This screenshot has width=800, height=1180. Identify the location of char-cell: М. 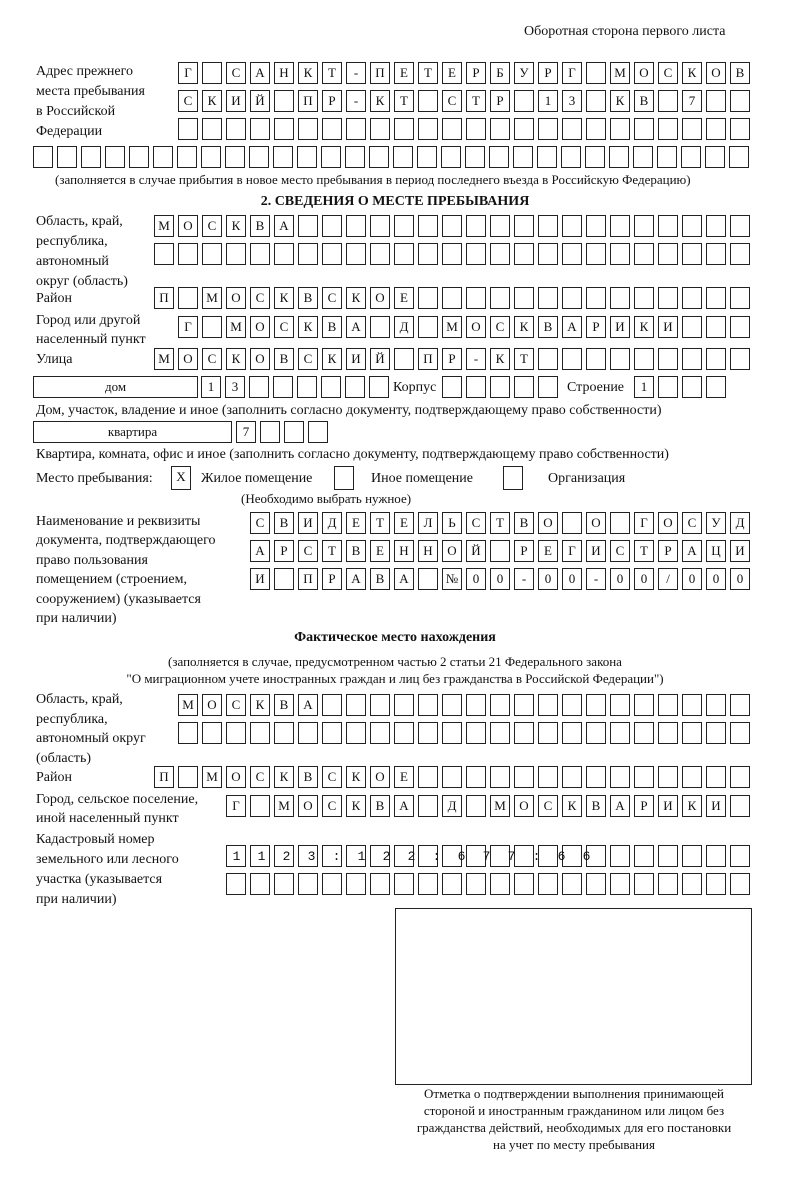
(620, 73).